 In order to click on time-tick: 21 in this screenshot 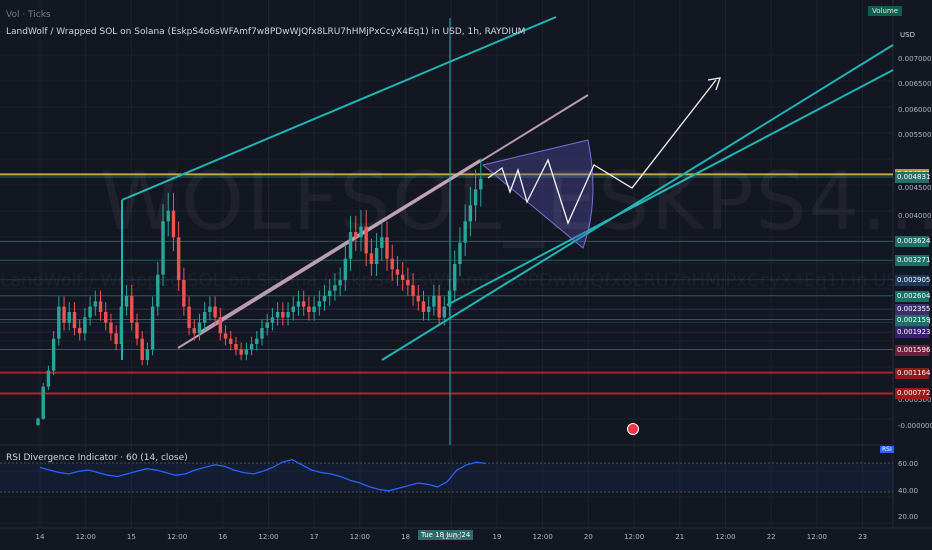, I will do `click(680, 537)`.